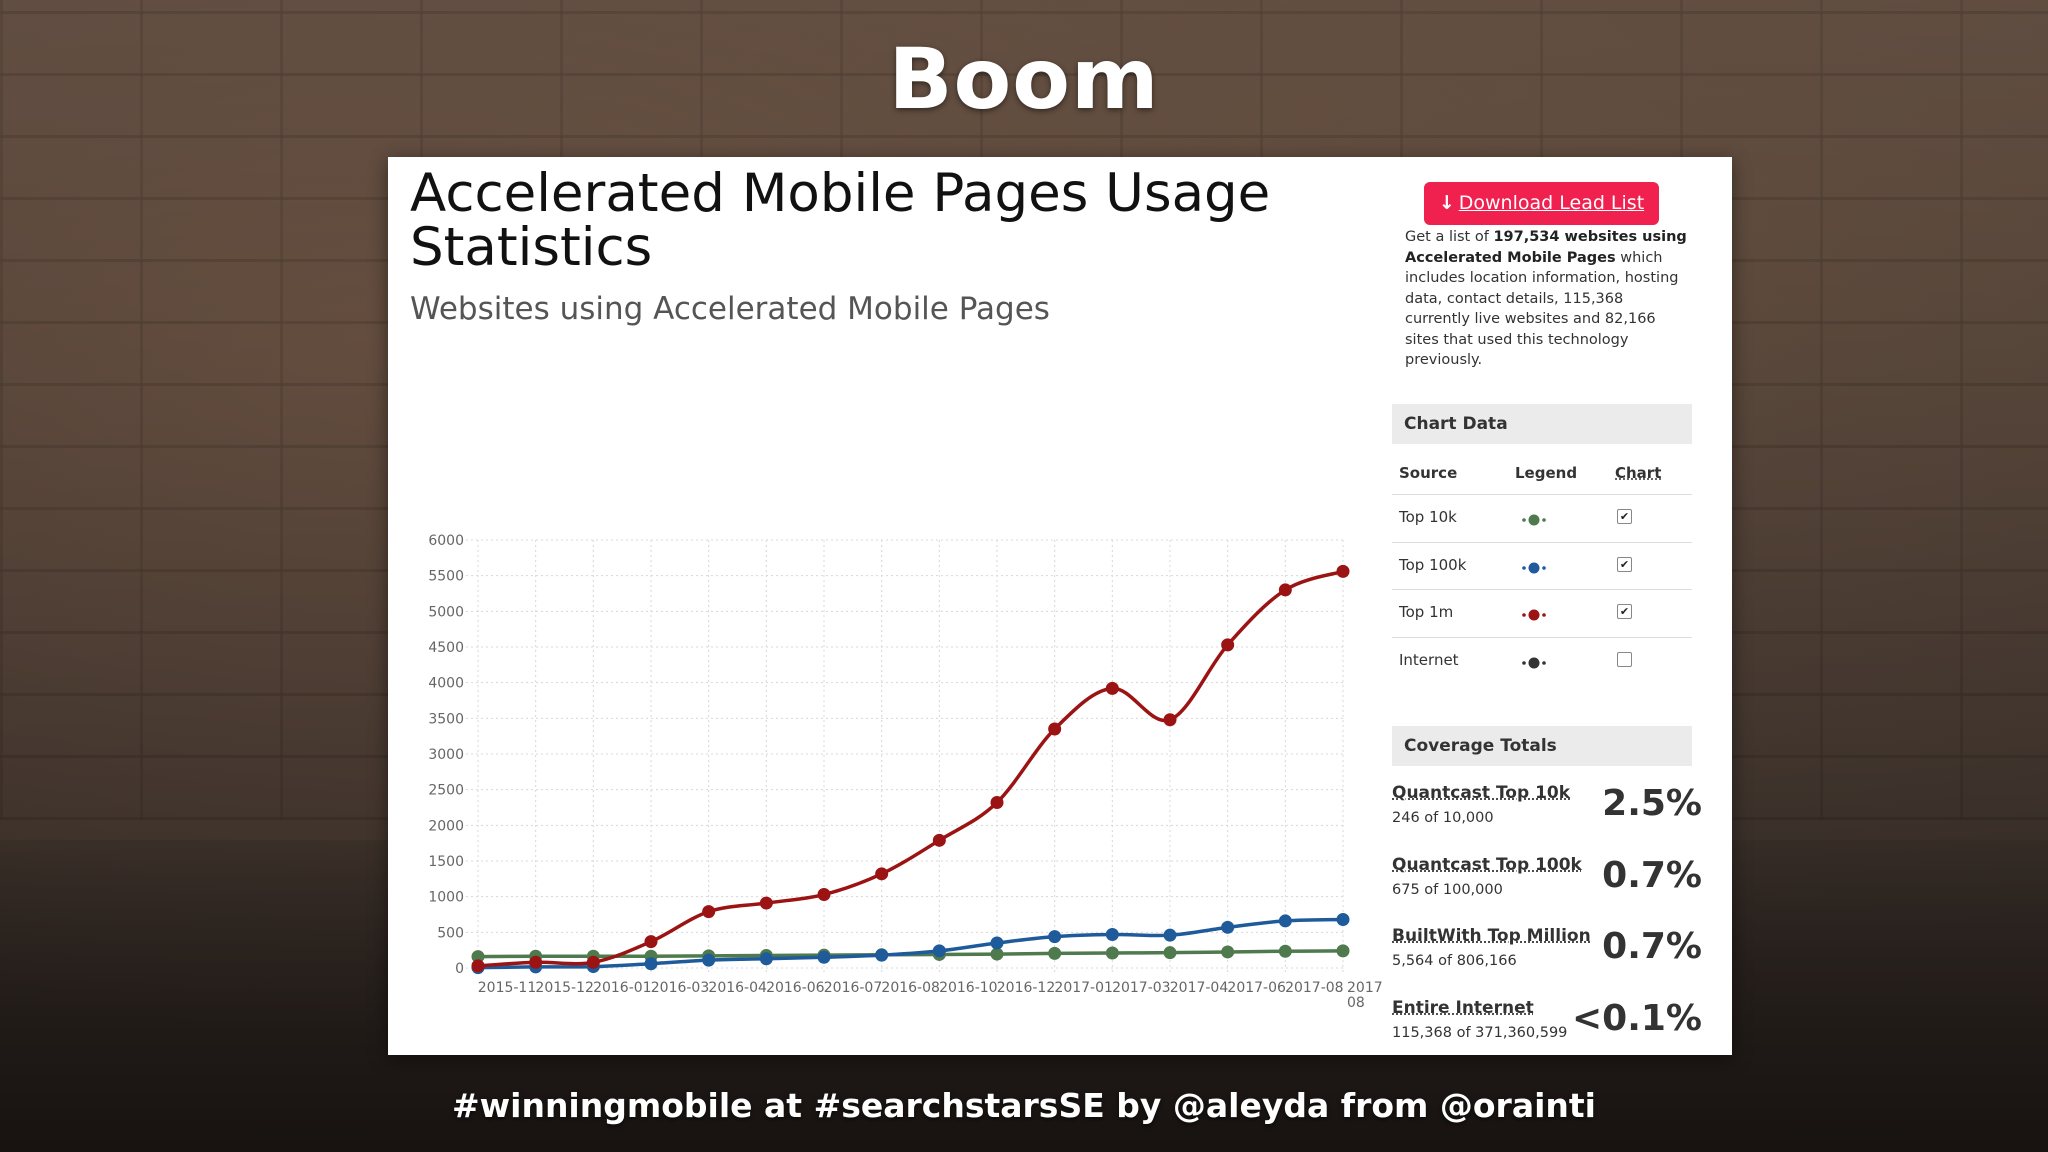 The image size is (2048, 1152). I want to click on y-tick-label: 3500, so click(446, 719).